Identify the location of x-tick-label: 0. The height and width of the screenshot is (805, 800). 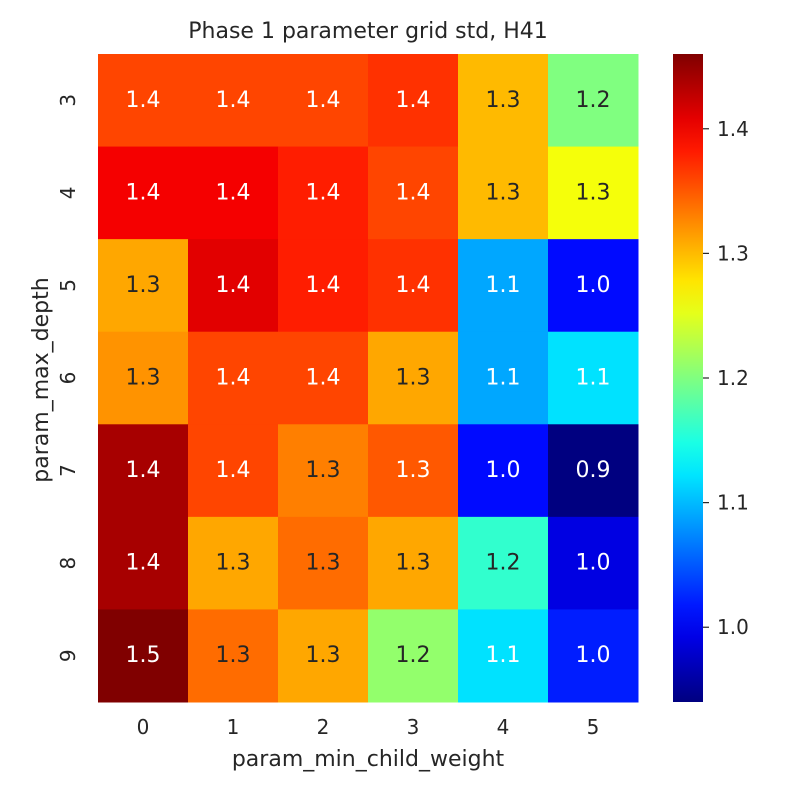
(143, 727).